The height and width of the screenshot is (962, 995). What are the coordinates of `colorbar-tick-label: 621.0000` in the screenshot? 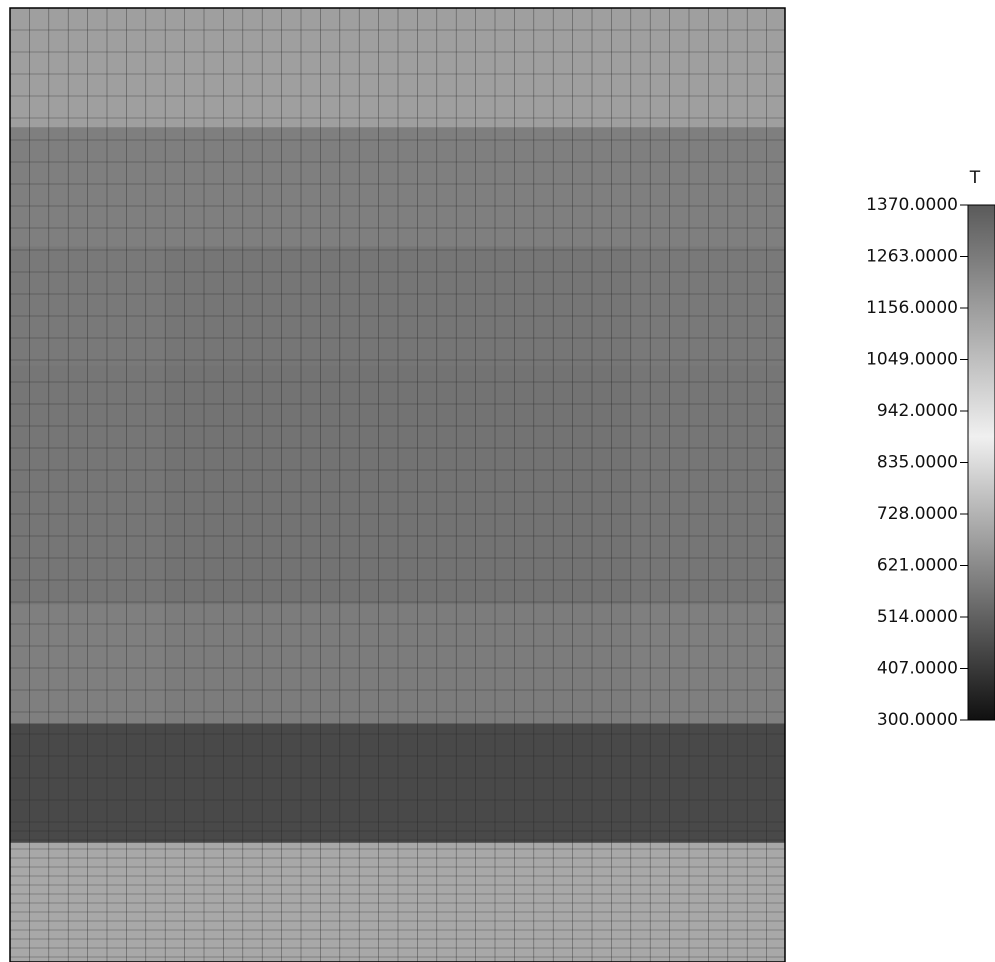 It's located at (917, 566).